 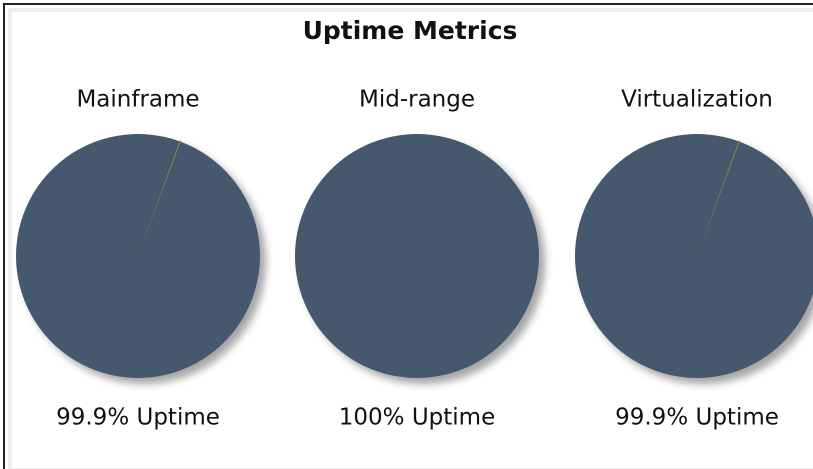 What do you see at coordinates (697, 100) in the screenshot?
I see `pie-title: Virtualization` at bounding box center [697, 100].